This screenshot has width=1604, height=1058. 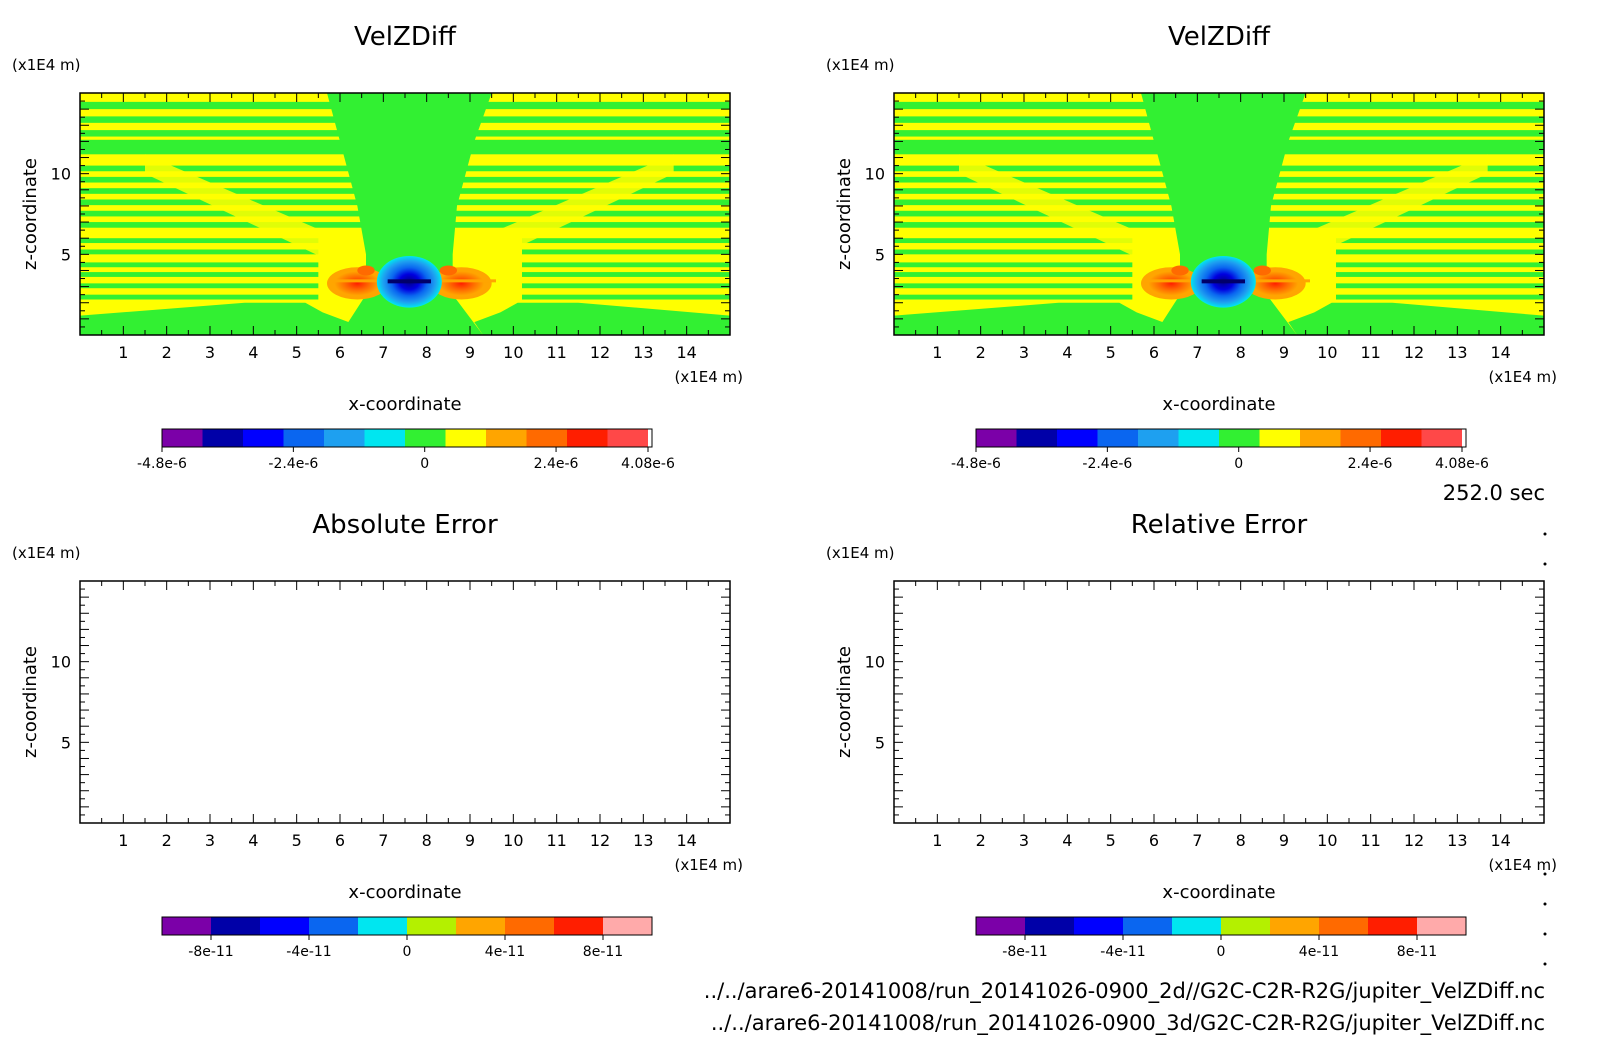 I want to click on colorbar-tick-label: 4.08e-6, so click(x=1462, y=464).